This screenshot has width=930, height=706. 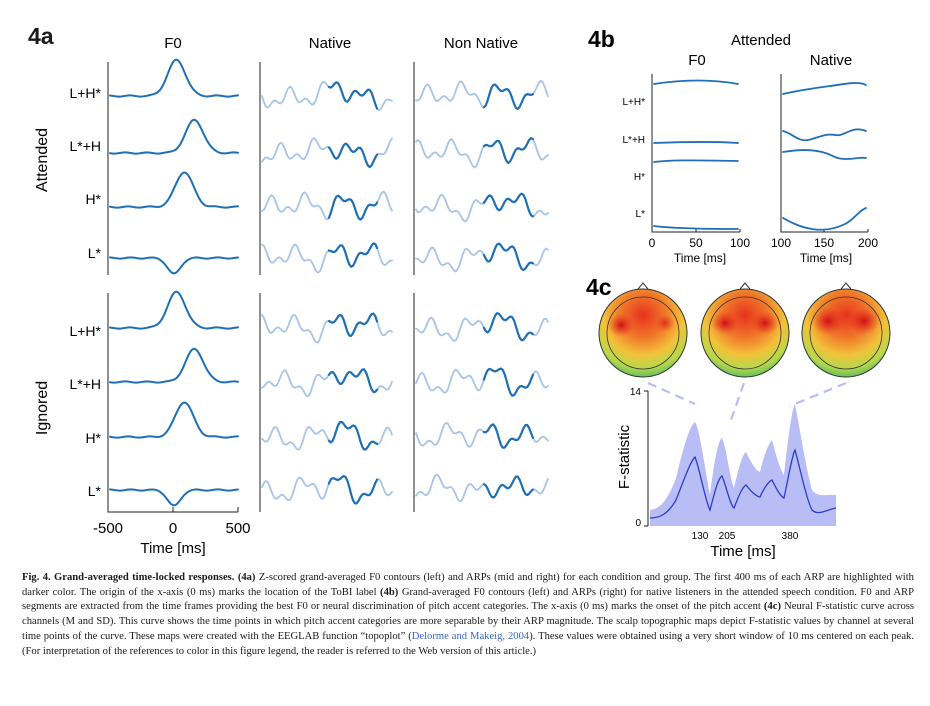 What do you see at coordinates (295, 150) in the screenshot?
I see `arp-curve-light-native-attended-lstar-h` at bounding box center [295, 150].